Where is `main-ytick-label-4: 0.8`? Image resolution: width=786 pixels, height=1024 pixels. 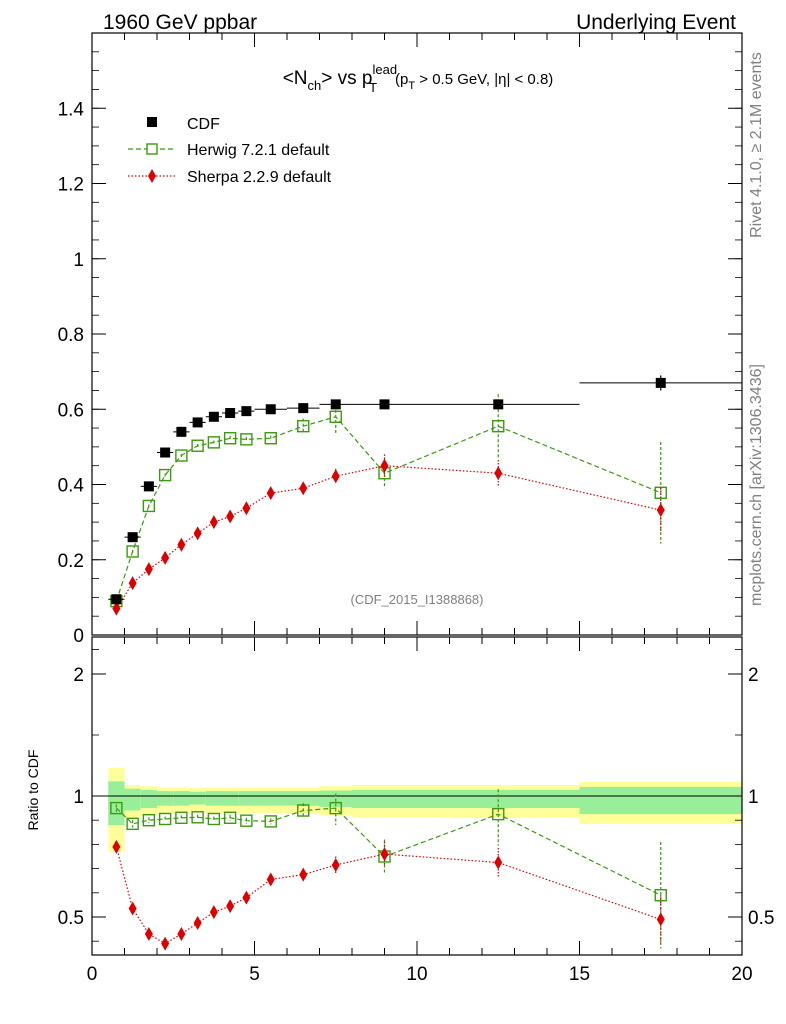 main-ytick-label-4: 0.8 is located at coordinates (71, 335).